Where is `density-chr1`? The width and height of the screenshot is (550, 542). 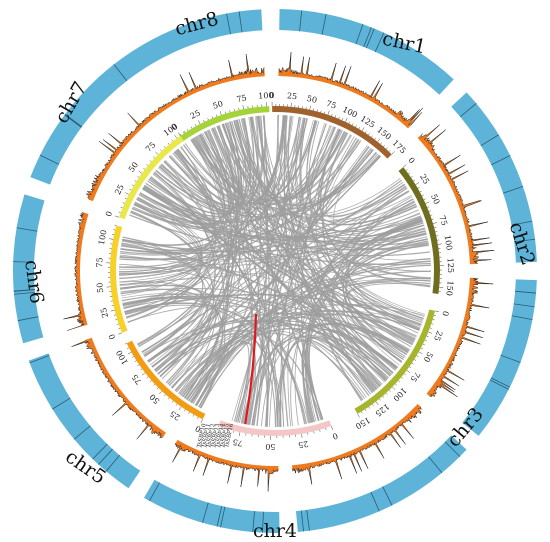
density-chr1 is located at coordinates (350, 90).